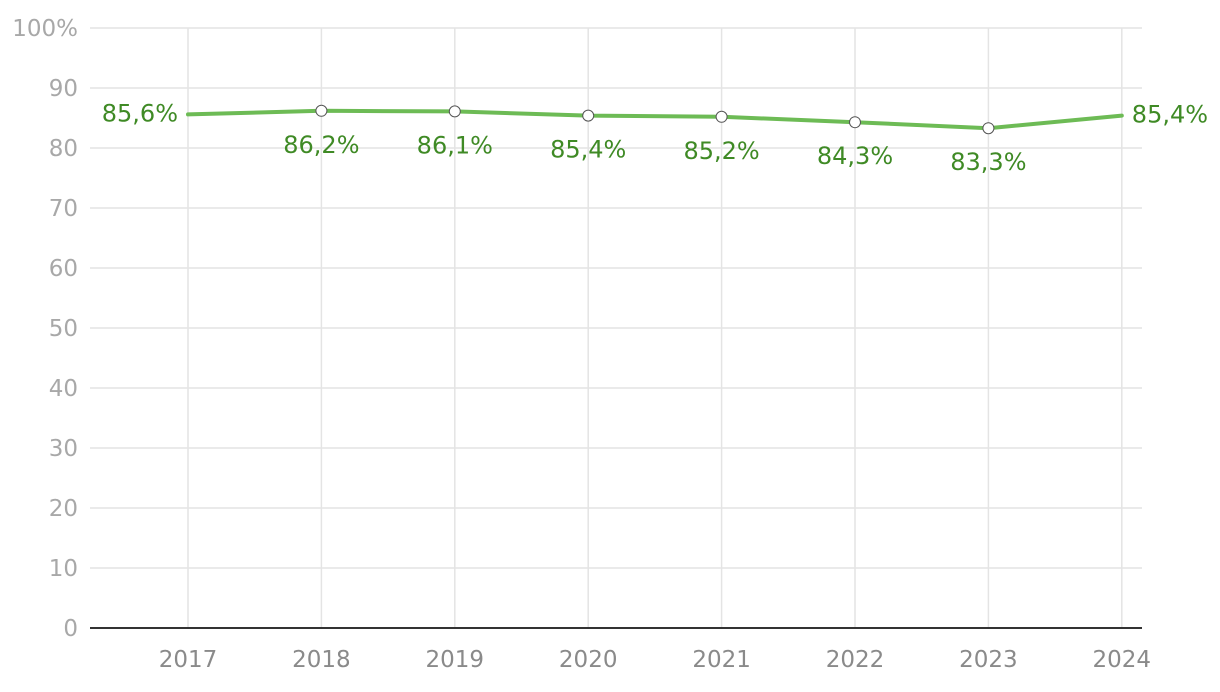  I want to click on y-tick-label: 50, so click(63, 329).